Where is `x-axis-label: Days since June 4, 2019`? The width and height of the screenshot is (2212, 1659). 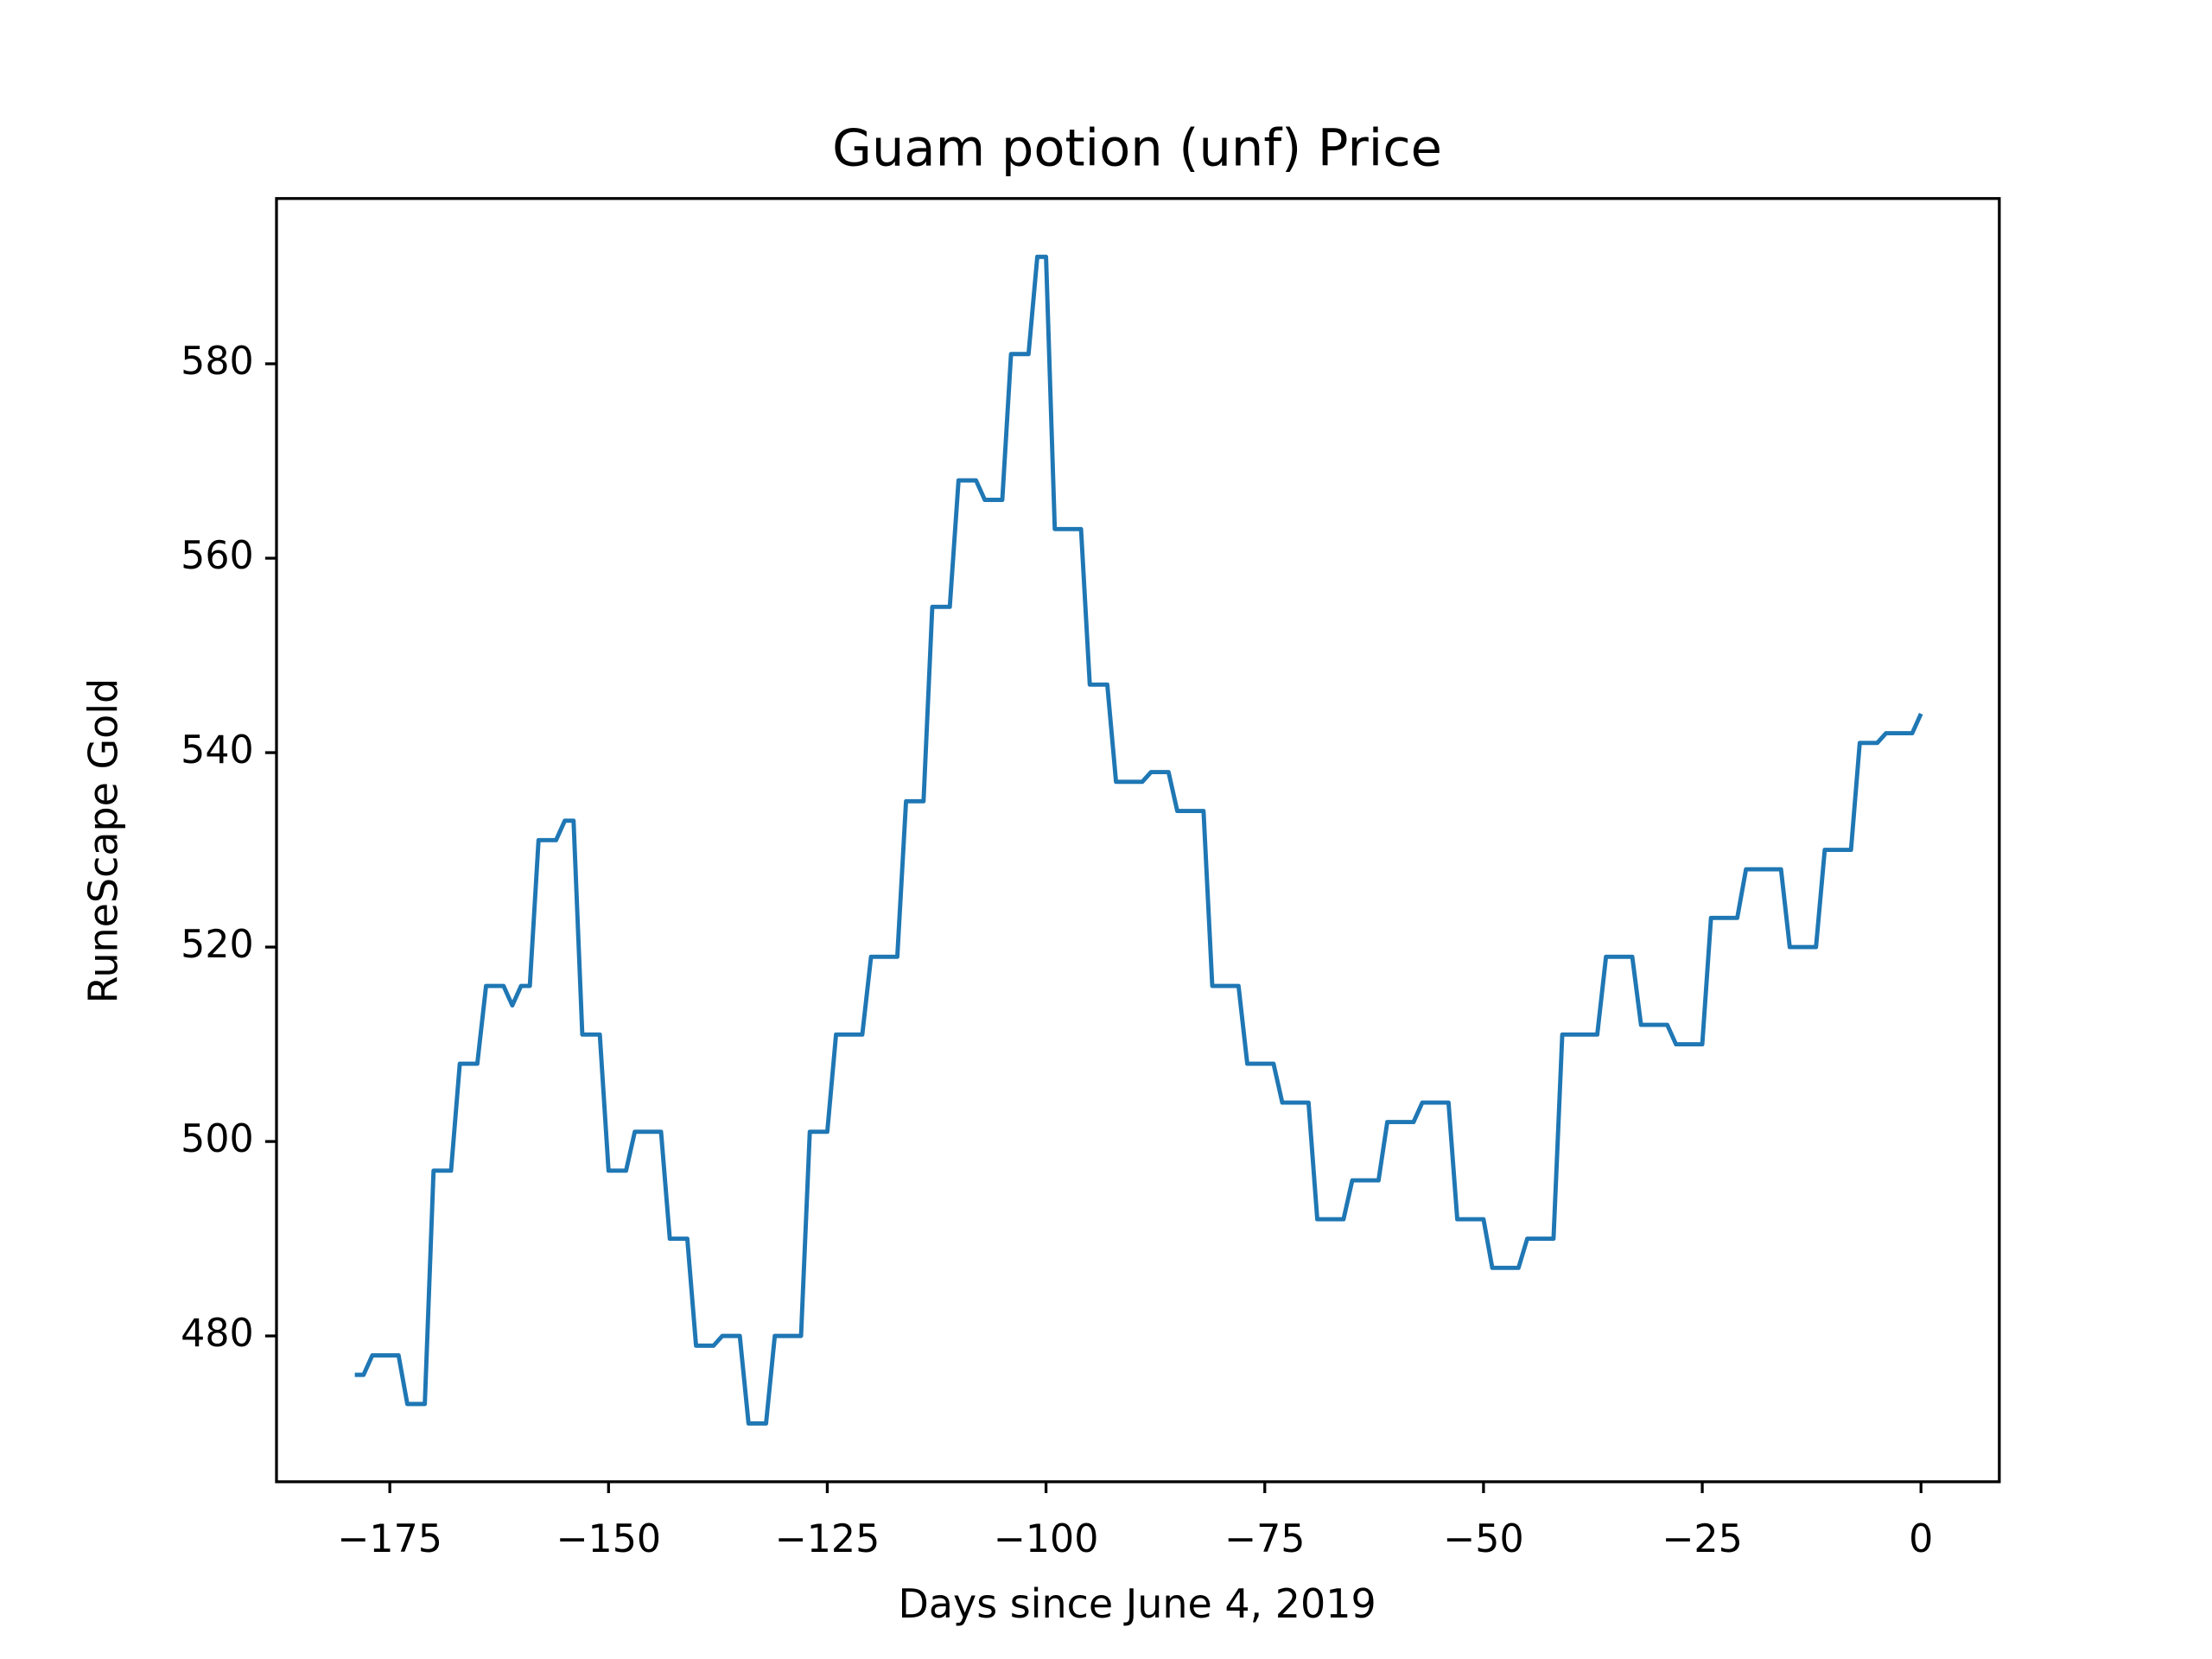 x-axis-label: Days since June 4, 2019 is located at coordinates (1137, 1603).